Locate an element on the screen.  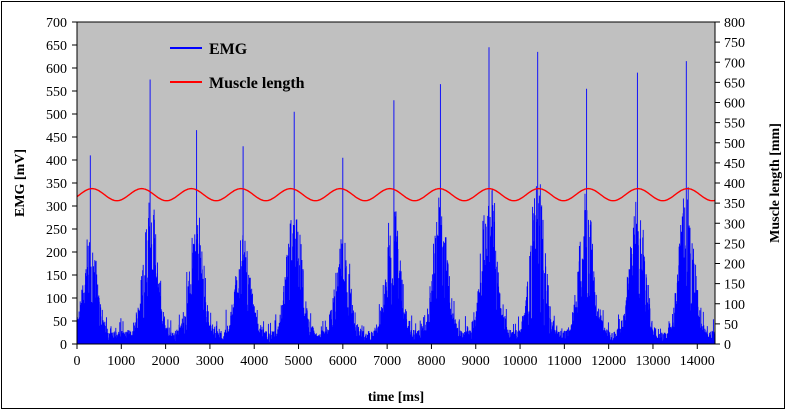
legend-muscle-length-label: Muscle length is located at coordinates (257, 83).